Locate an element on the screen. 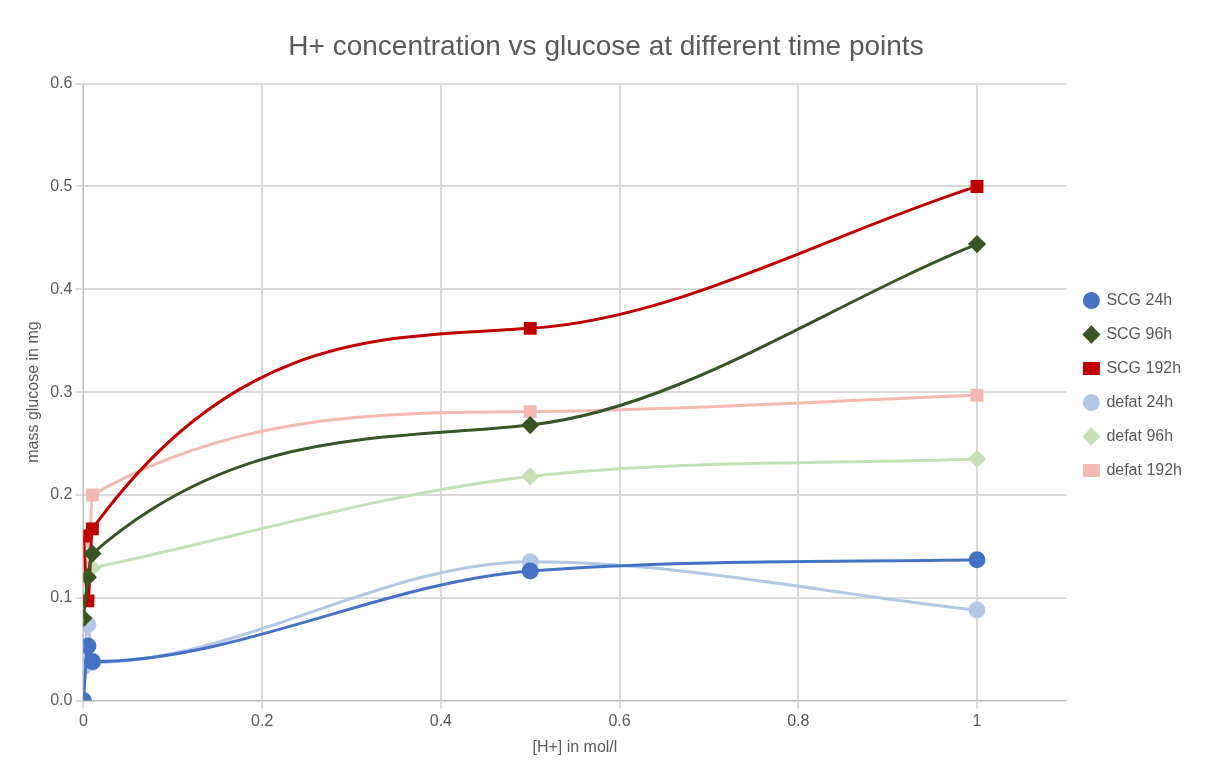  legend-label: SCG 24h is located at coordinates (1139, 299).